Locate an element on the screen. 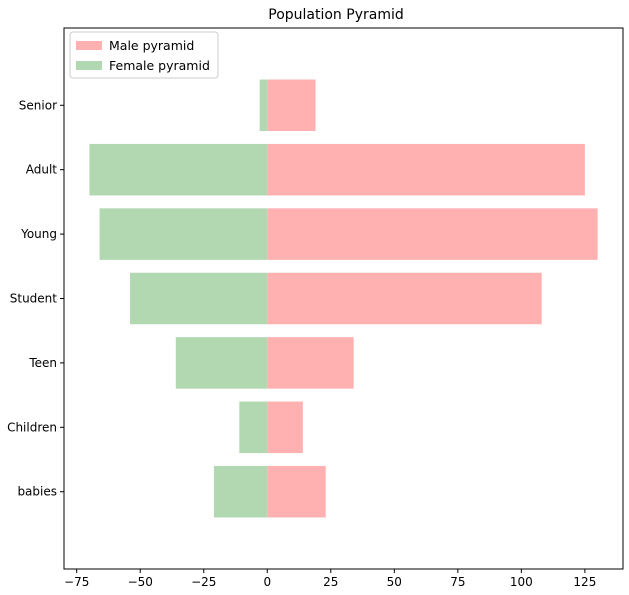  female-pyramid-bar-children is located at coordinates (253, 427).